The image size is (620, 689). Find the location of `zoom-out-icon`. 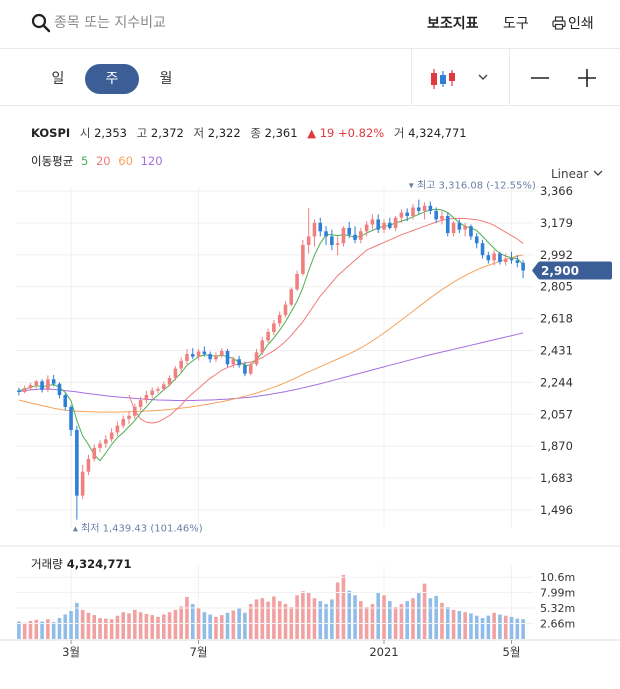

zoom-out-icon is located at coordinates (540, 78).